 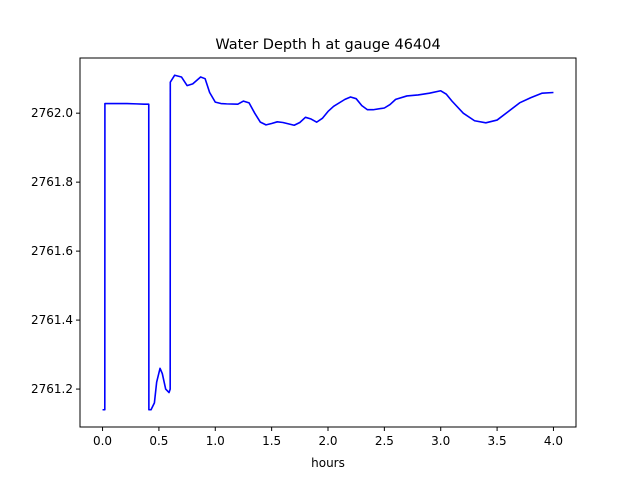 I want to click on chart-title: Water Depth h at gauge 46404, so click(x=327, y=45).